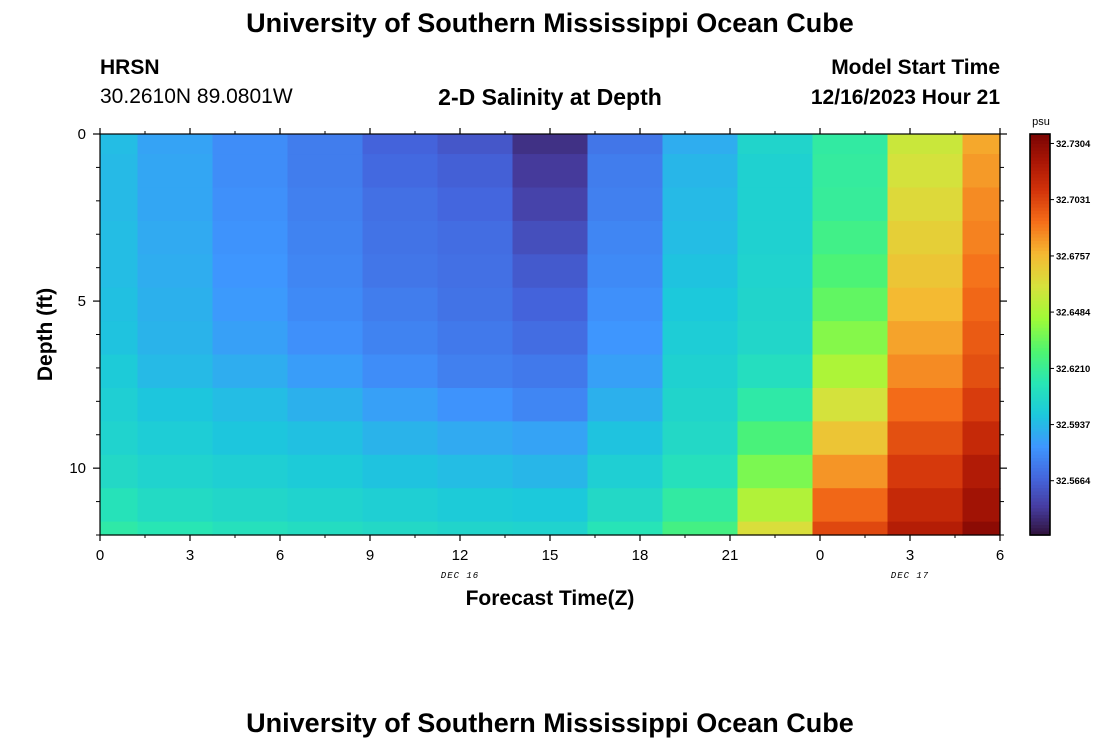 Image resolution: width=1100 pixels, height=750 pixels. Describe the element at coordinates (1073, 200) in the screenshot. I see `colorbar-tick-label: 32.7031` at that location.